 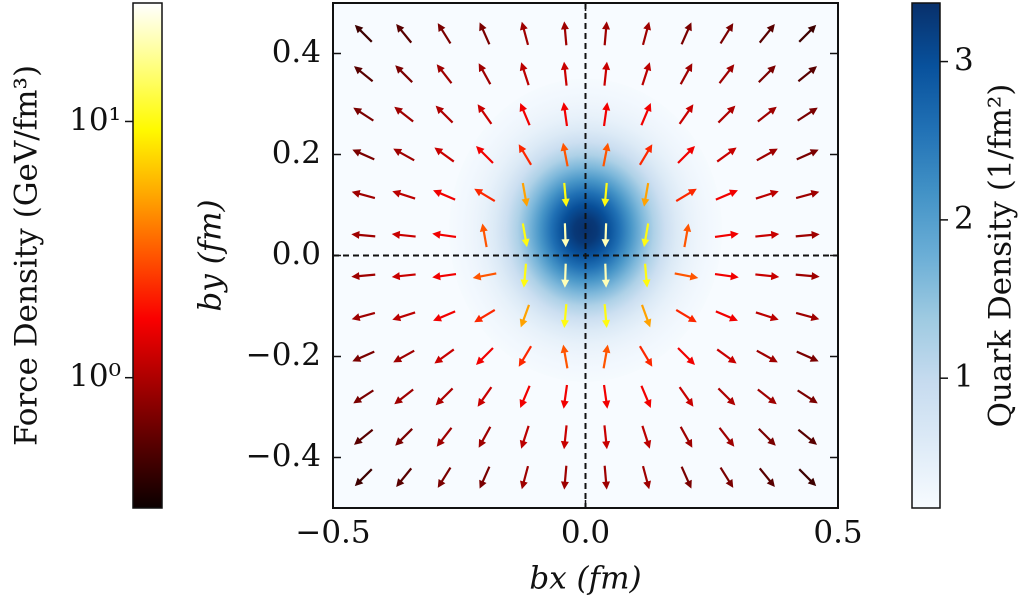 What do you see at coordinates (296, 52) in the screenshot?
I see `y-tick-label: 0.4` at bounding box center [296, 52].